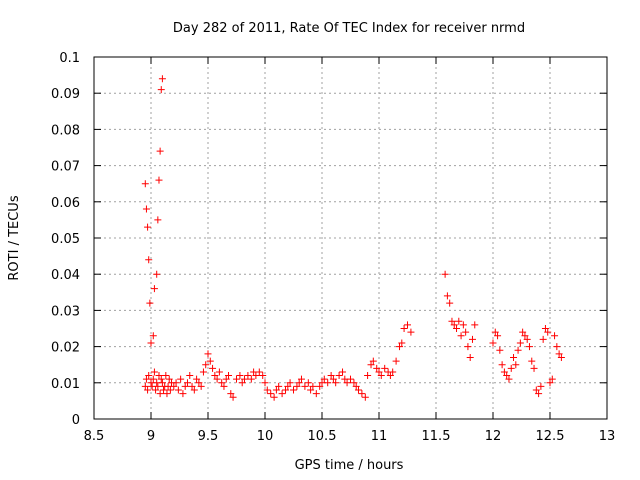 Image resolution: width=640 pixels, height=480 pixels. I want to click on y-tick-label: 0.06, so click(65, 203).